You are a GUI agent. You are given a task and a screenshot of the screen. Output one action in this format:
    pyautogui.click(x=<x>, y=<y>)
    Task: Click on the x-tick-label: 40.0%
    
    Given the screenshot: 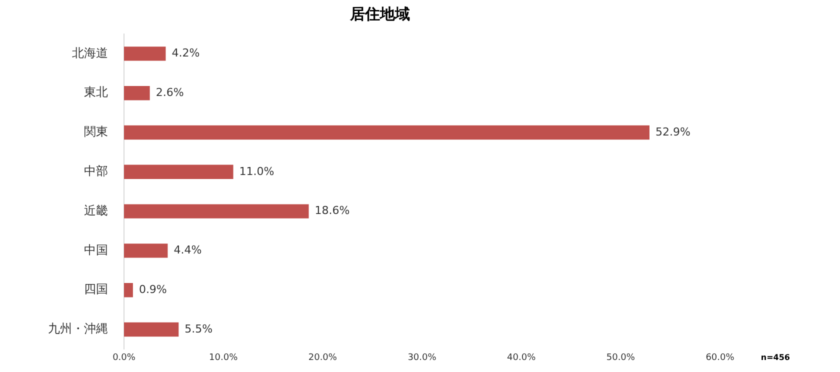 What is the action you would take?
    pyautogui.click(x=521, y=357)
    